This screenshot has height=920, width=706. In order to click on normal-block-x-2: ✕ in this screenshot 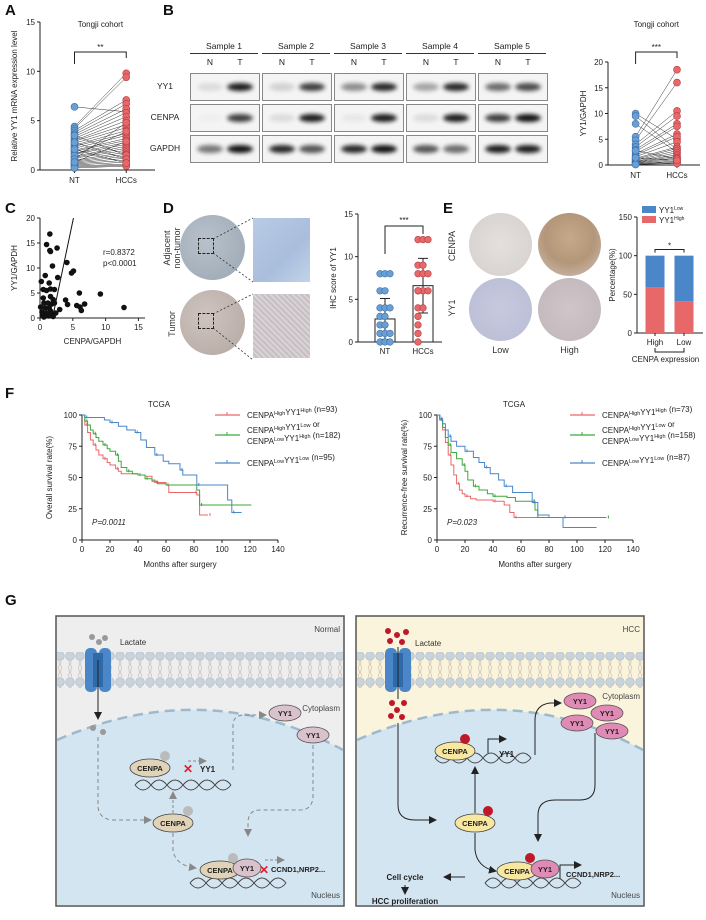, I will do `click(264, 870)`.